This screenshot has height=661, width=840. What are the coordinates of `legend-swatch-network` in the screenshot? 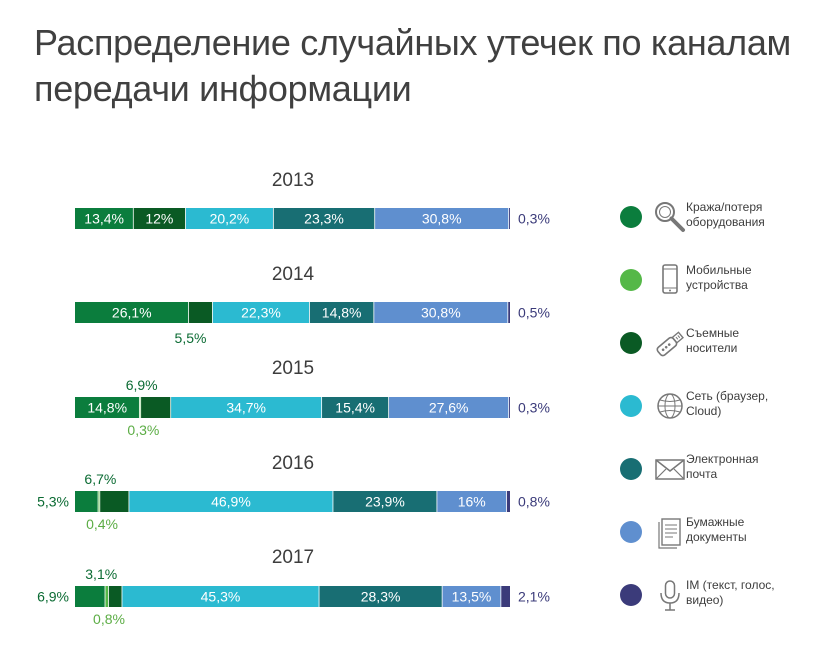 It's located at (631, 406).